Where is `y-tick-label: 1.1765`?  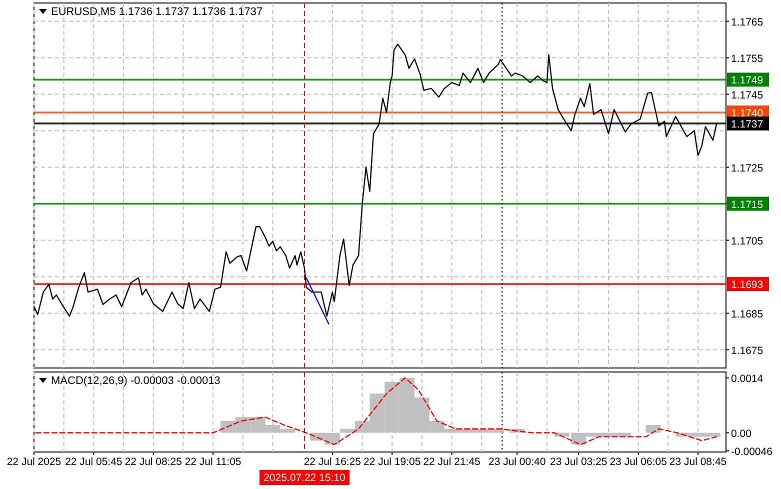
y-tick-label: 1.1765 is located at coordinates (747, 22).